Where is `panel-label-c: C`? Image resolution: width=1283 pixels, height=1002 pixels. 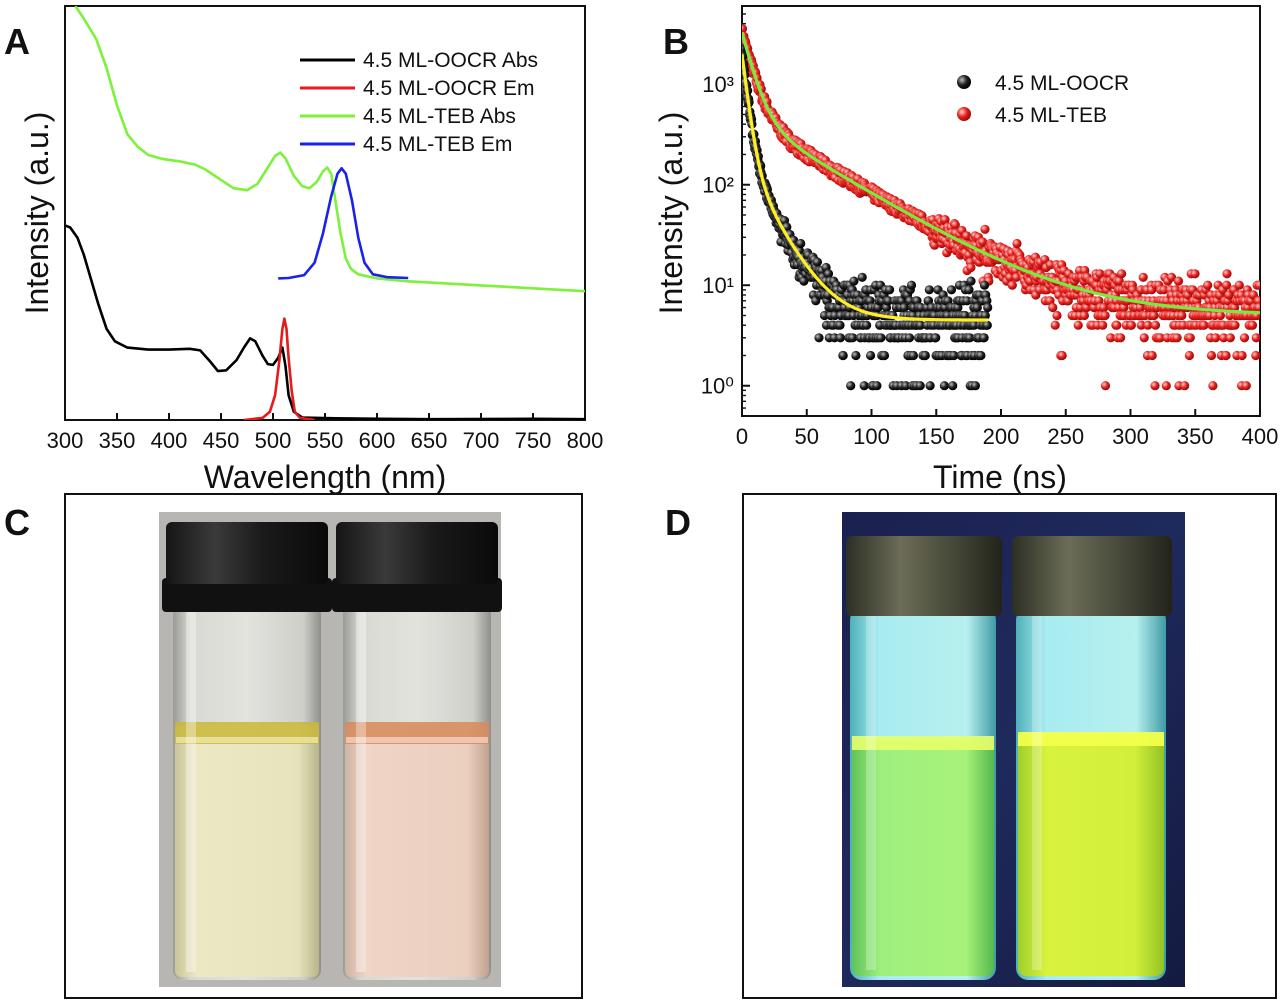
panel-label-c: C is located at coordinates (17, 522).